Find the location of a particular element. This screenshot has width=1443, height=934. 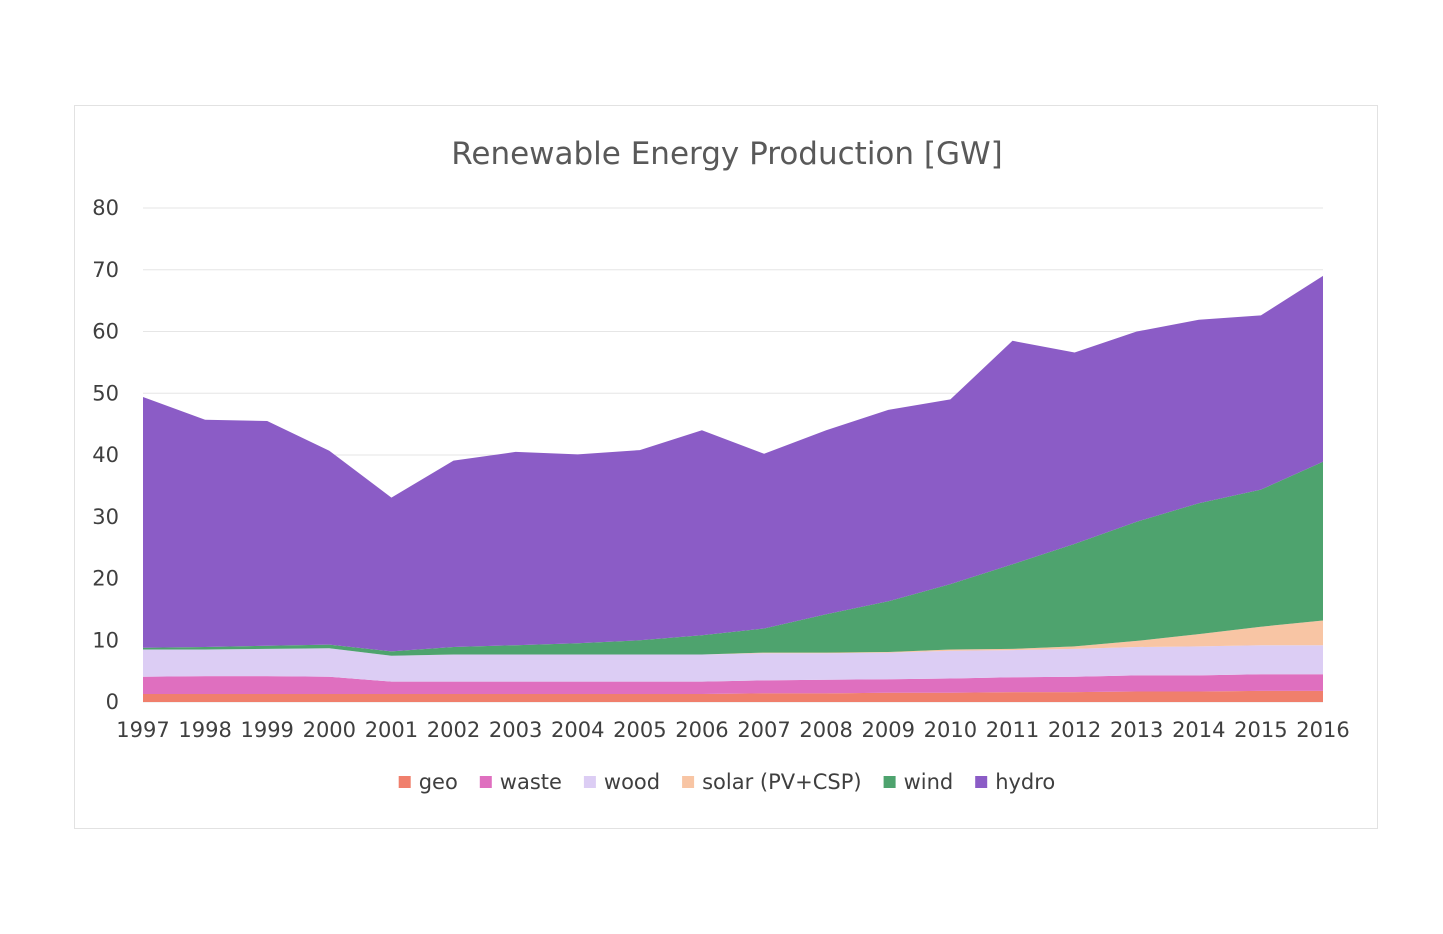

x-tick-label: 2005 is located at coordinates (639, 730).